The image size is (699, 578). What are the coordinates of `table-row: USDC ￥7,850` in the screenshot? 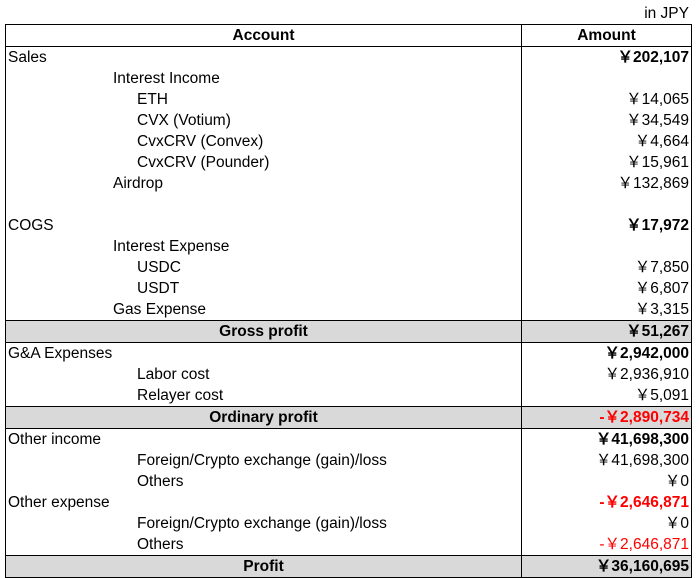 It's located at (348, 267).